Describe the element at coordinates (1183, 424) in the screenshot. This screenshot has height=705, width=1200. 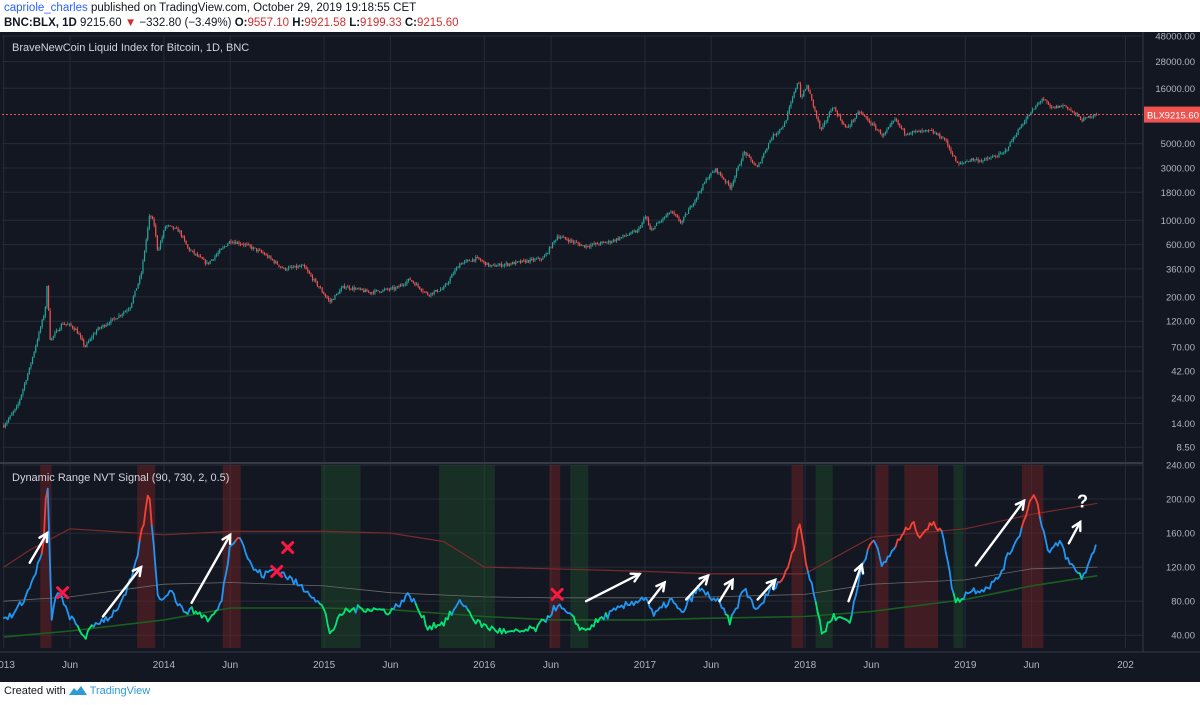
I see `price-tick-label: 14.00` at that location.